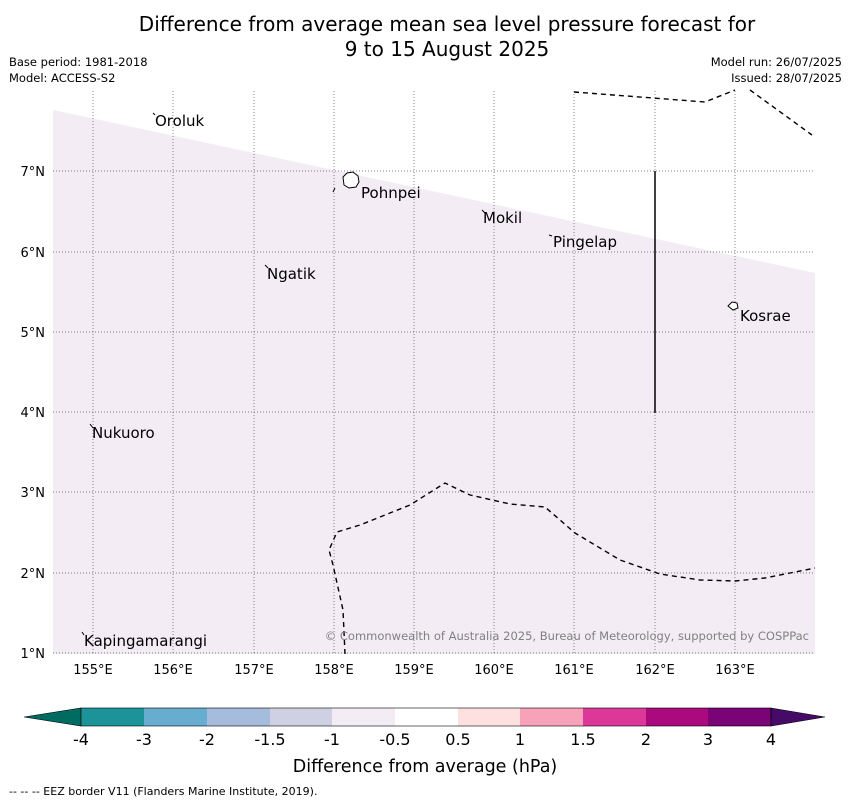  I want to click on place-label: Pohnpei, so click(391, 193).